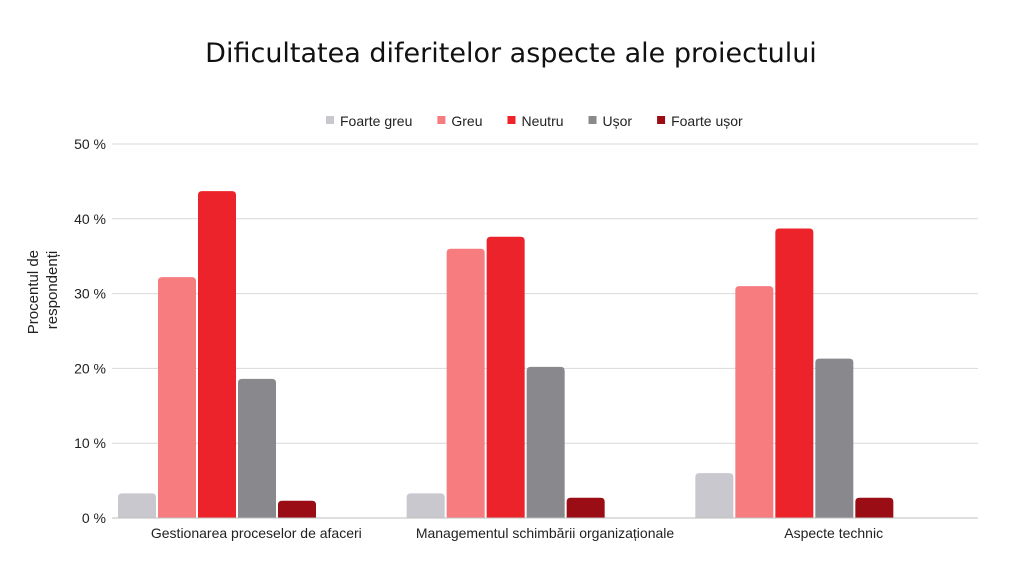  What do you see at coordinates (90, 294) in the screenshot?
I see `y-tick-label: 30 %` at bounding box center [90, 294].